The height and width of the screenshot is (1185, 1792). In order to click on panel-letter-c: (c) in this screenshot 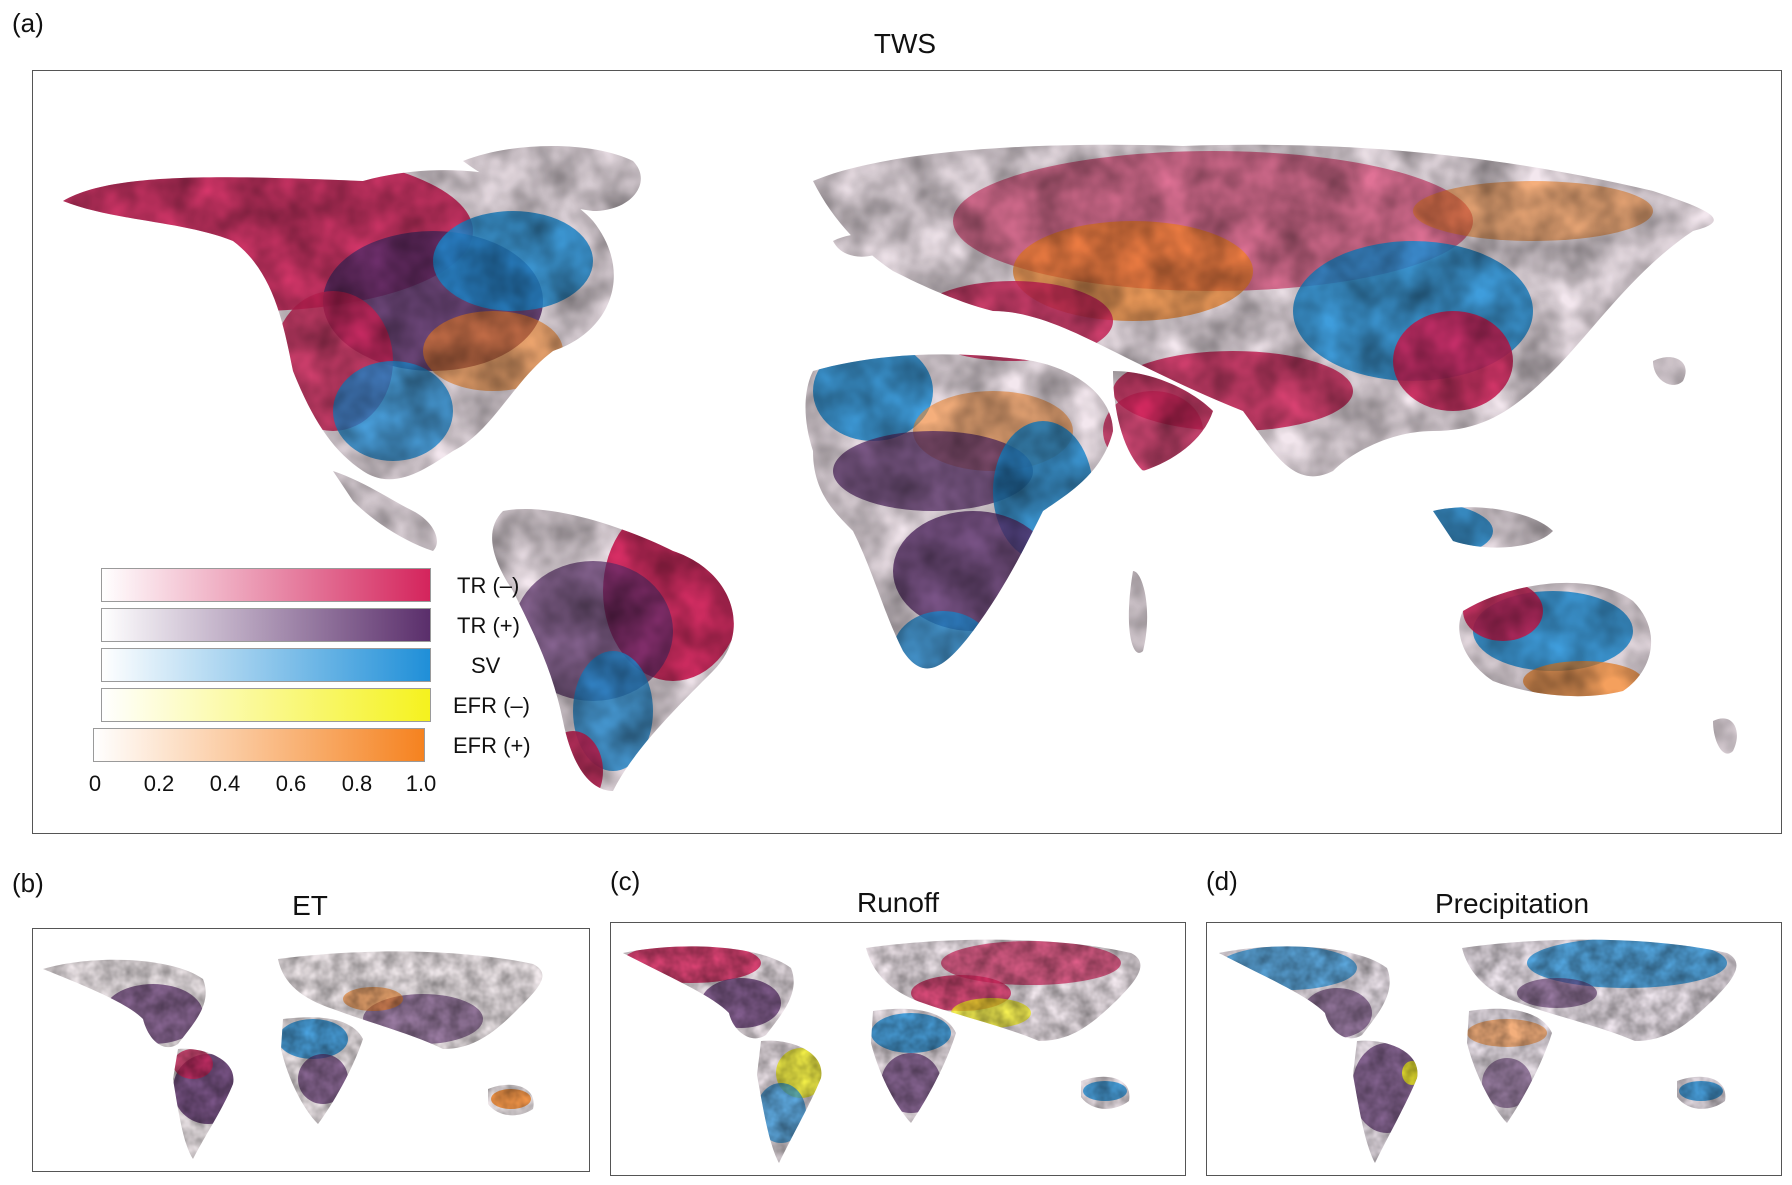, I will do `click(625, 881)`.